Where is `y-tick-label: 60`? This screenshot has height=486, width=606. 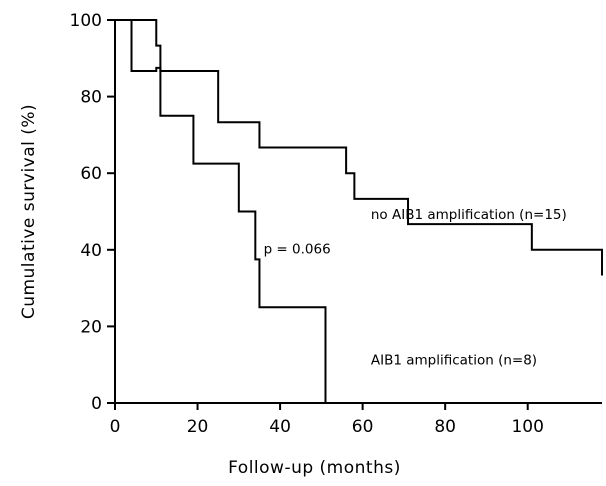
y-tick-label: 60 is located at coordinates (91, 174).